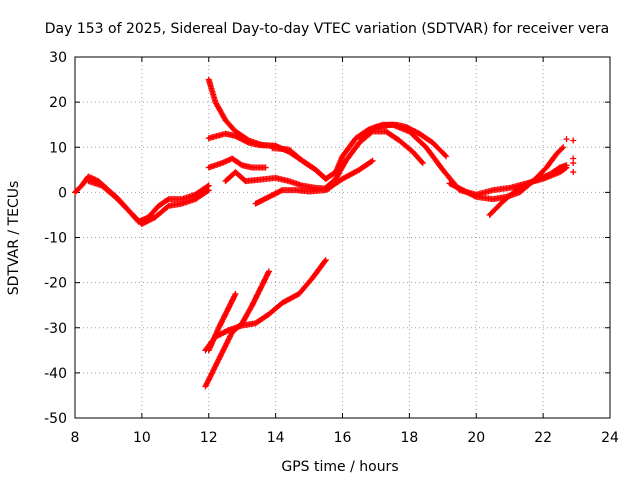 Image resolution: width=640 pixels, height=480 pixels. I want to click on x-tick-label: 14, so click(276, 438).